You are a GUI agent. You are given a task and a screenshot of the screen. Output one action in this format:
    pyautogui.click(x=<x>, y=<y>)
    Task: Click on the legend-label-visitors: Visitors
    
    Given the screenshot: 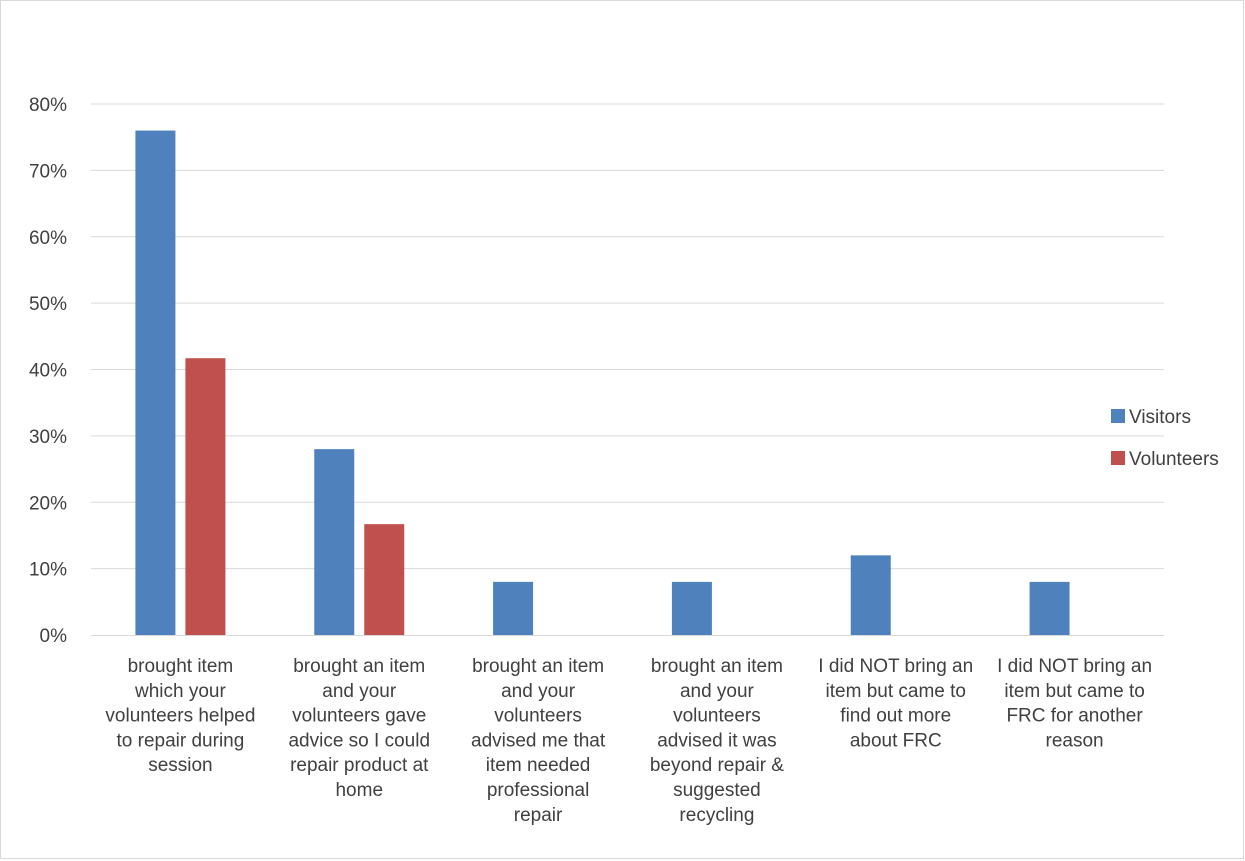 What is the action you would take?
    pyautogui.click(x=1160, y=417)
    